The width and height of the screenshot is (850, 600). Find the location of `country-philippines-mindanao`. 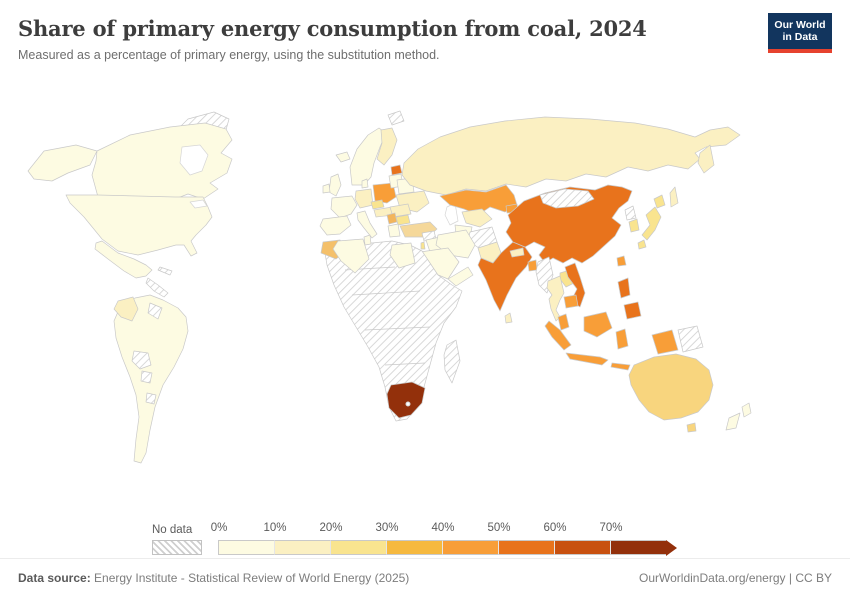

country-philippines-mindanao is located at coordinates (632, 310).